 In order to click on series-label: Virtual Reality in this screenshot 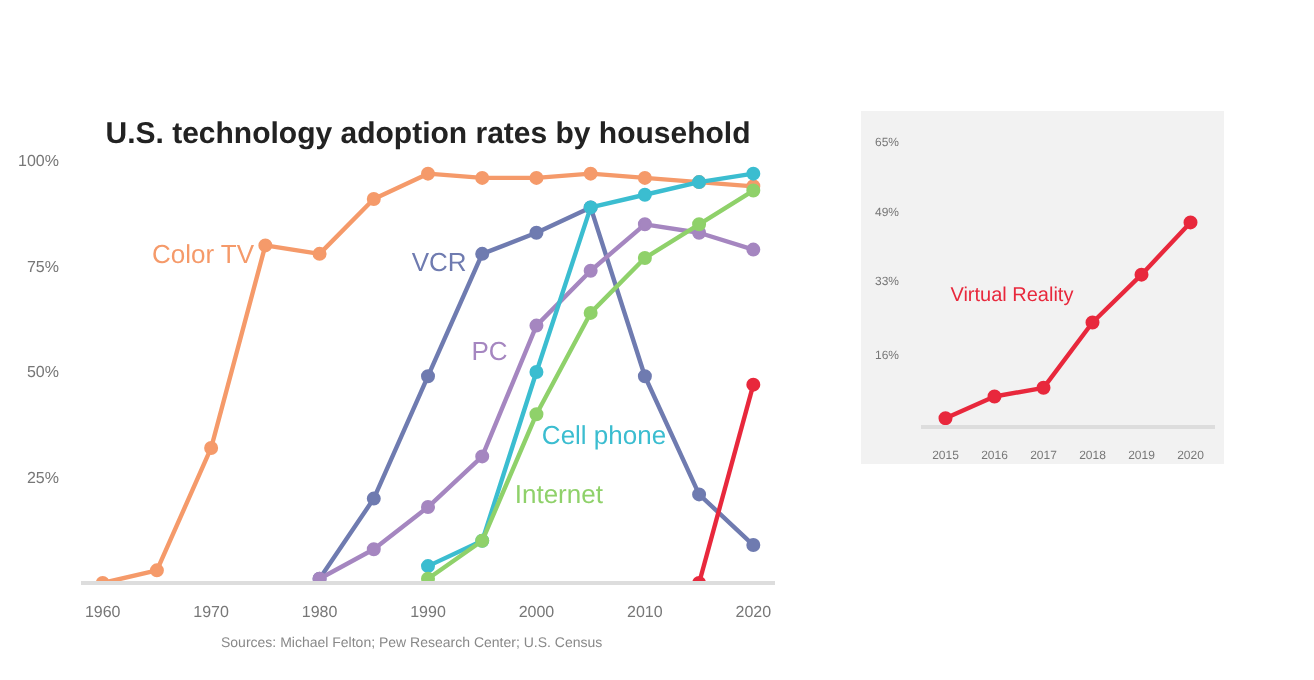, I will do `click(1012, 296)`.